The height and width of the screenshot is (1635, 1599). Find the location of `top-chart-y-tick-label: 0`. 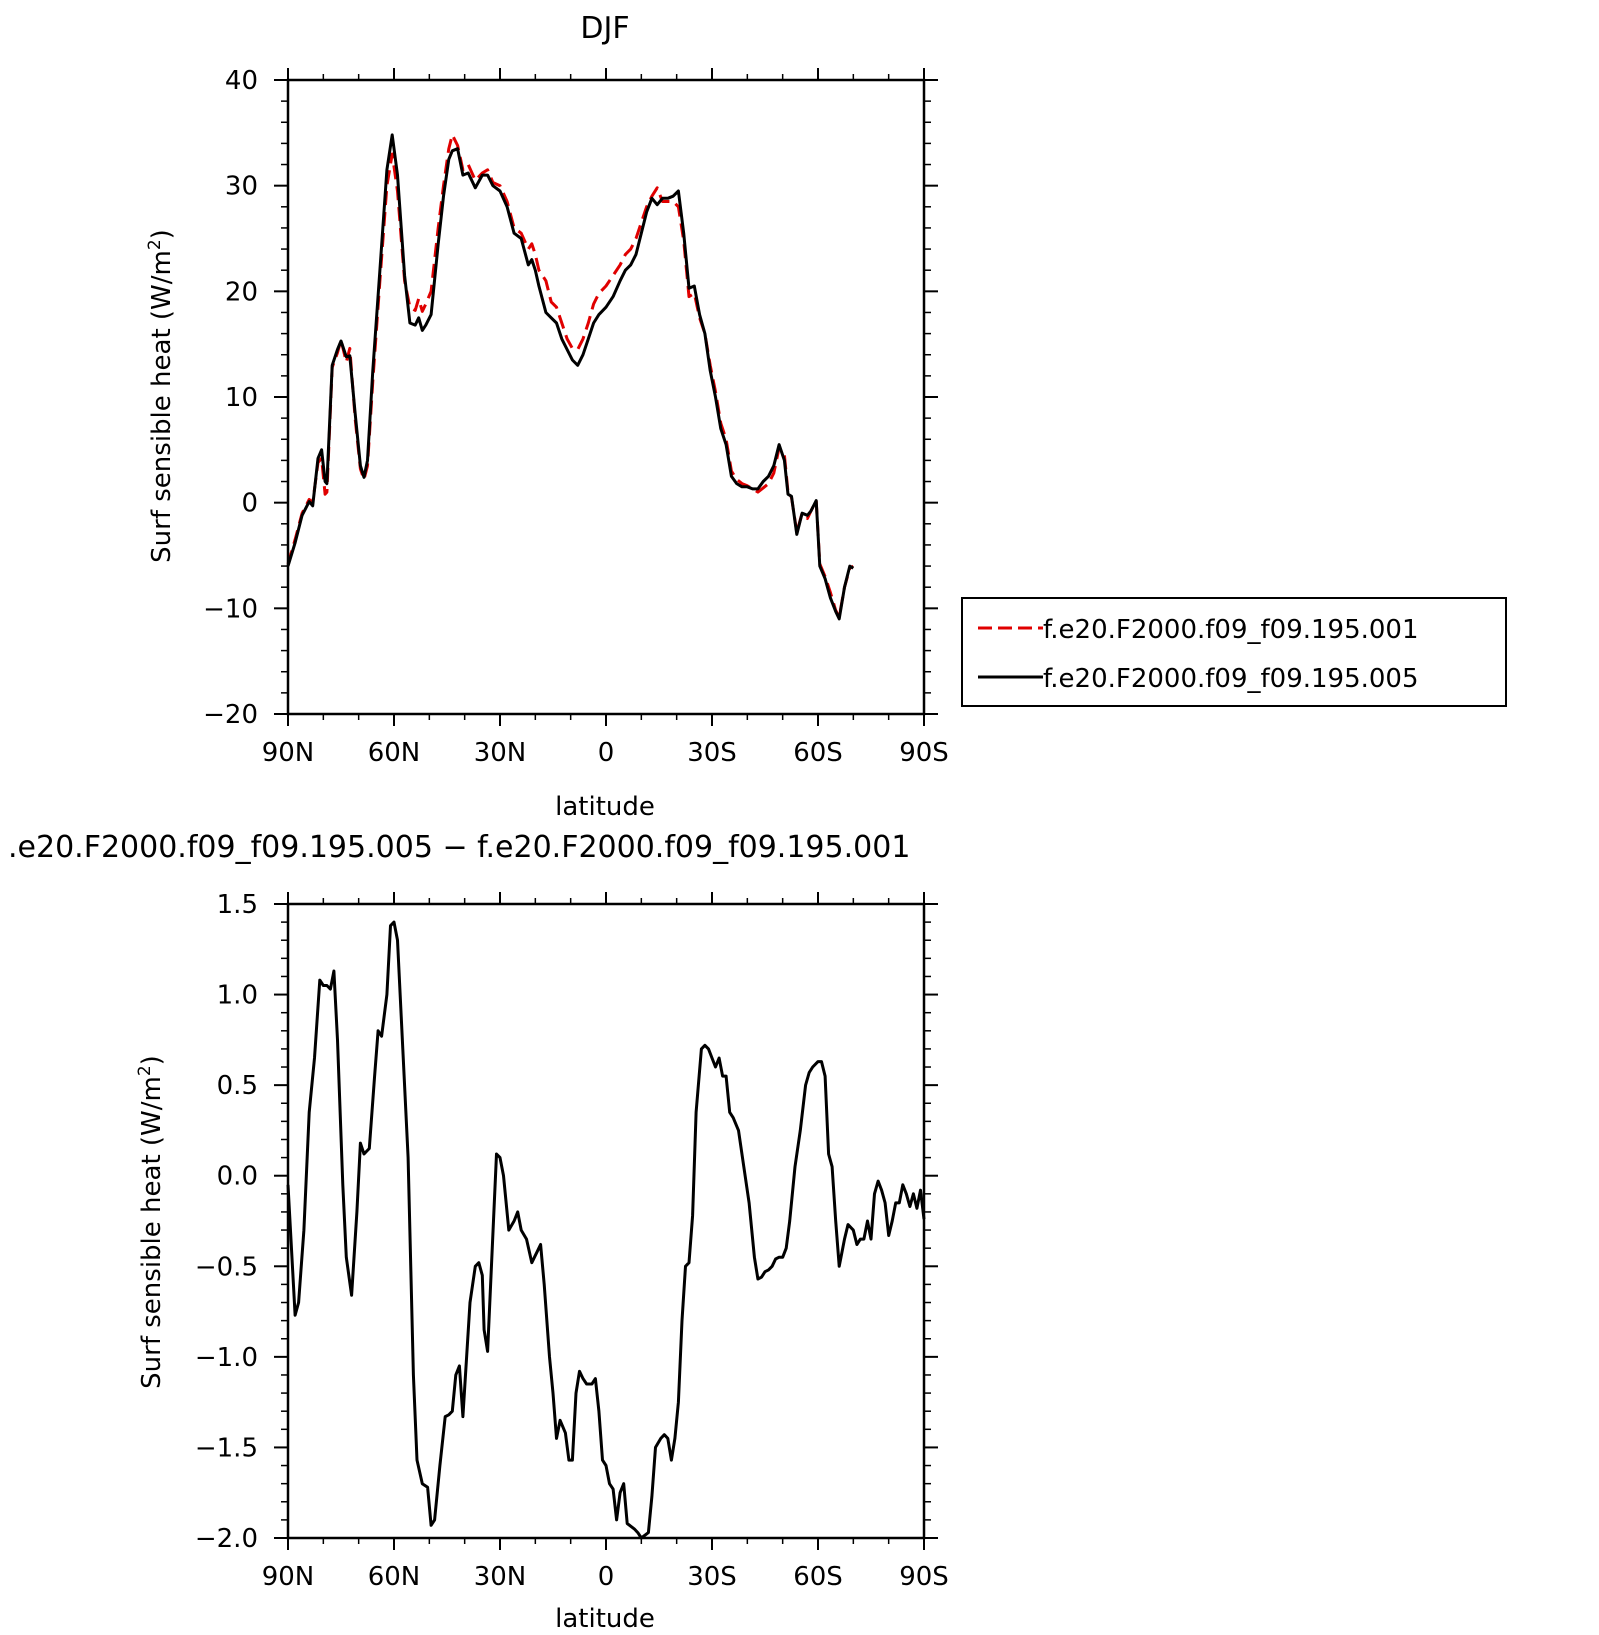

top-chart-y-tick-label: 0 is located at coordinates (249, 504).